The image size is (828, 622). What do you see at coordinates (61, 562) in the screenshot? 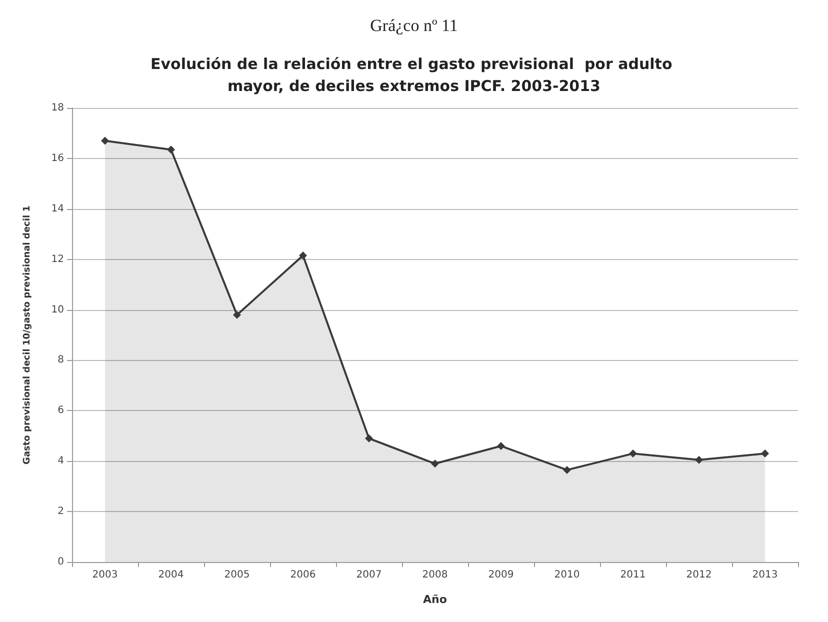
I see `y-tick-label: 0` at bounding box center [61, 562].